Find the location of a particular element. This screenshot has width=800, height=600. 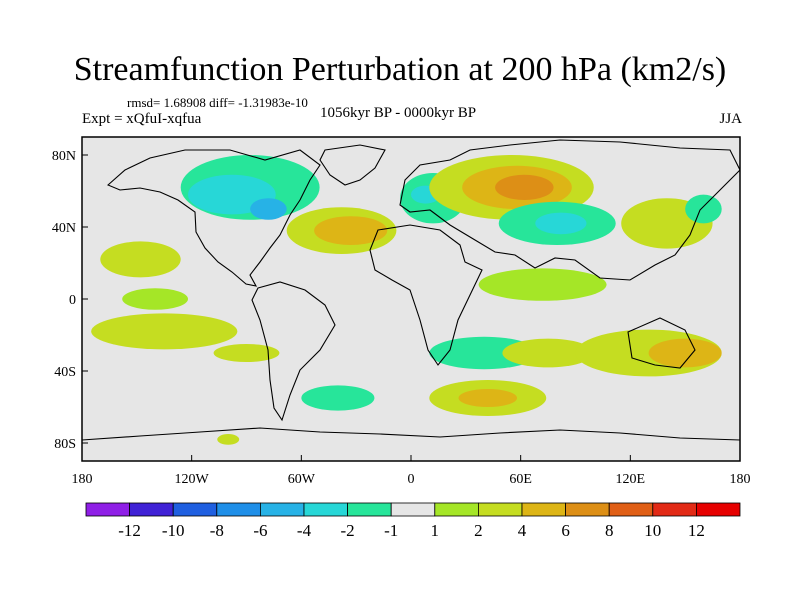

y-tick-label: 40N is located at coordinates (64, 228).